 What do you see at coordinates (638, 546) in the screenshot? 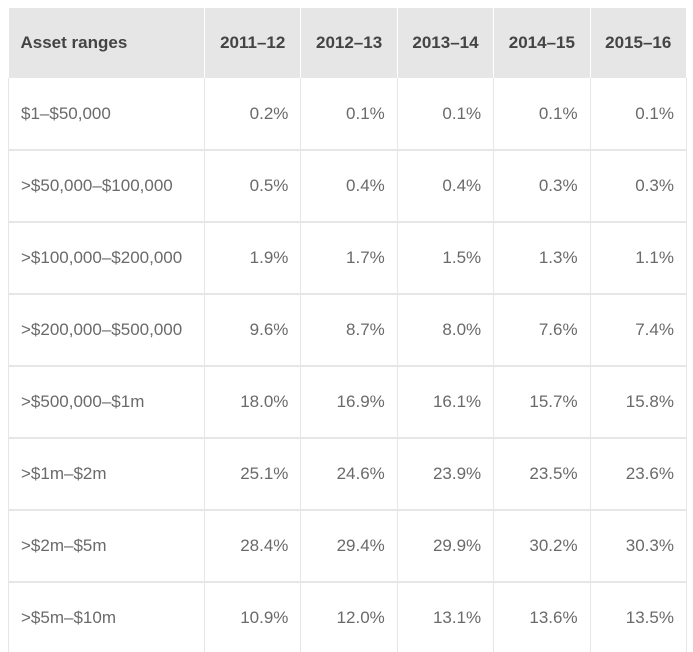
I see `value-cell: 30.3%` at bounding box center [638, 546].